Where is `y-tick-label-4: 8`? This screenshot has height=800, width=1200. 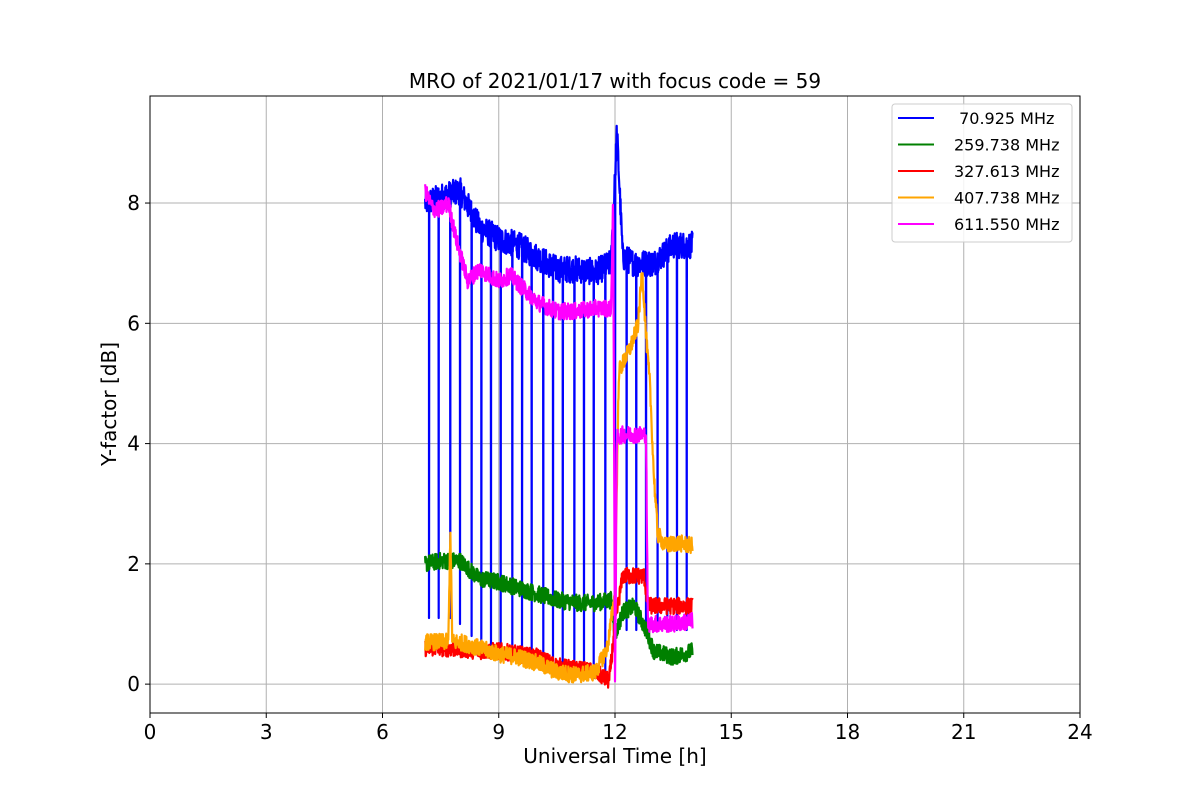 y-tick-label-4: 8 is located at coordinates (133, 203).